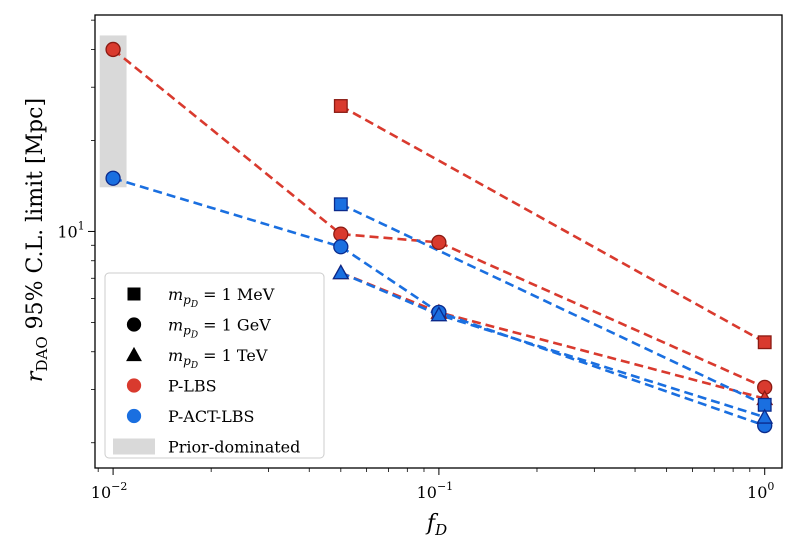 The height and width of the screenshot is (550, 796). I want to click on prior-dominated-region, so click(113, 111).